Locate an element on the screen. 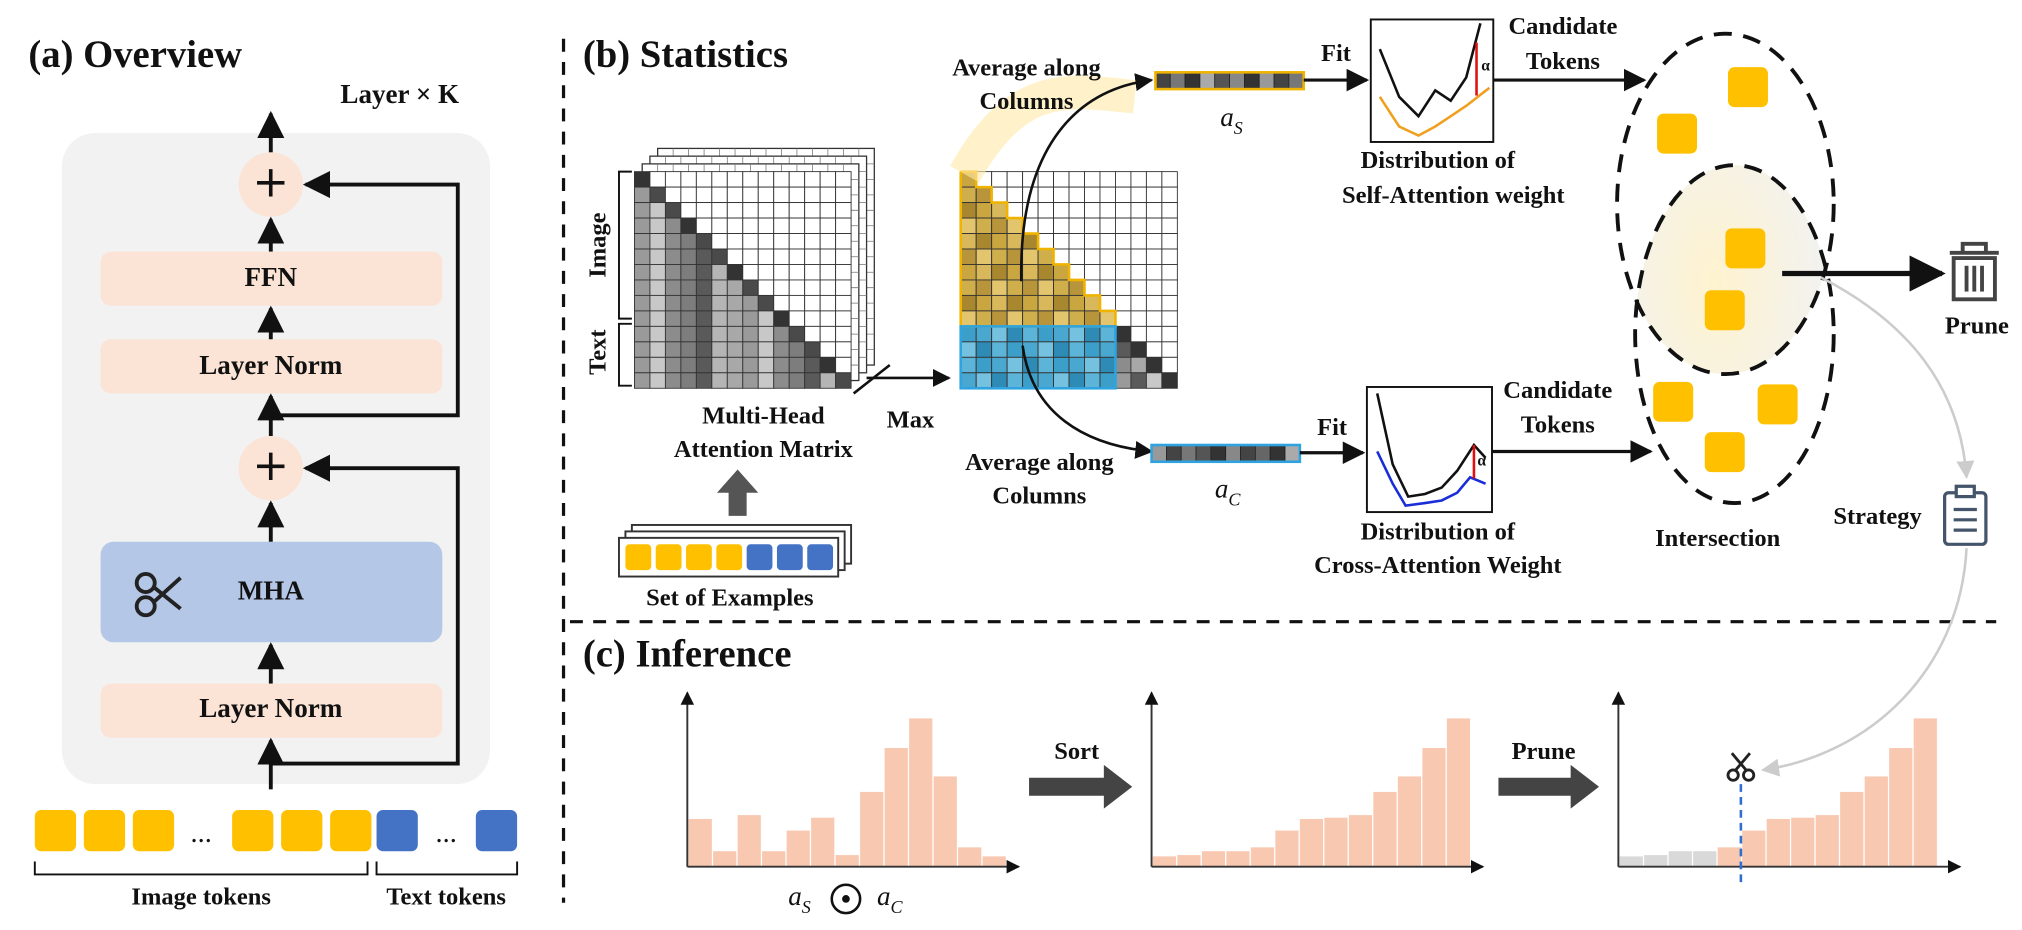  scissors-icon is located at coordinates (158, 595).